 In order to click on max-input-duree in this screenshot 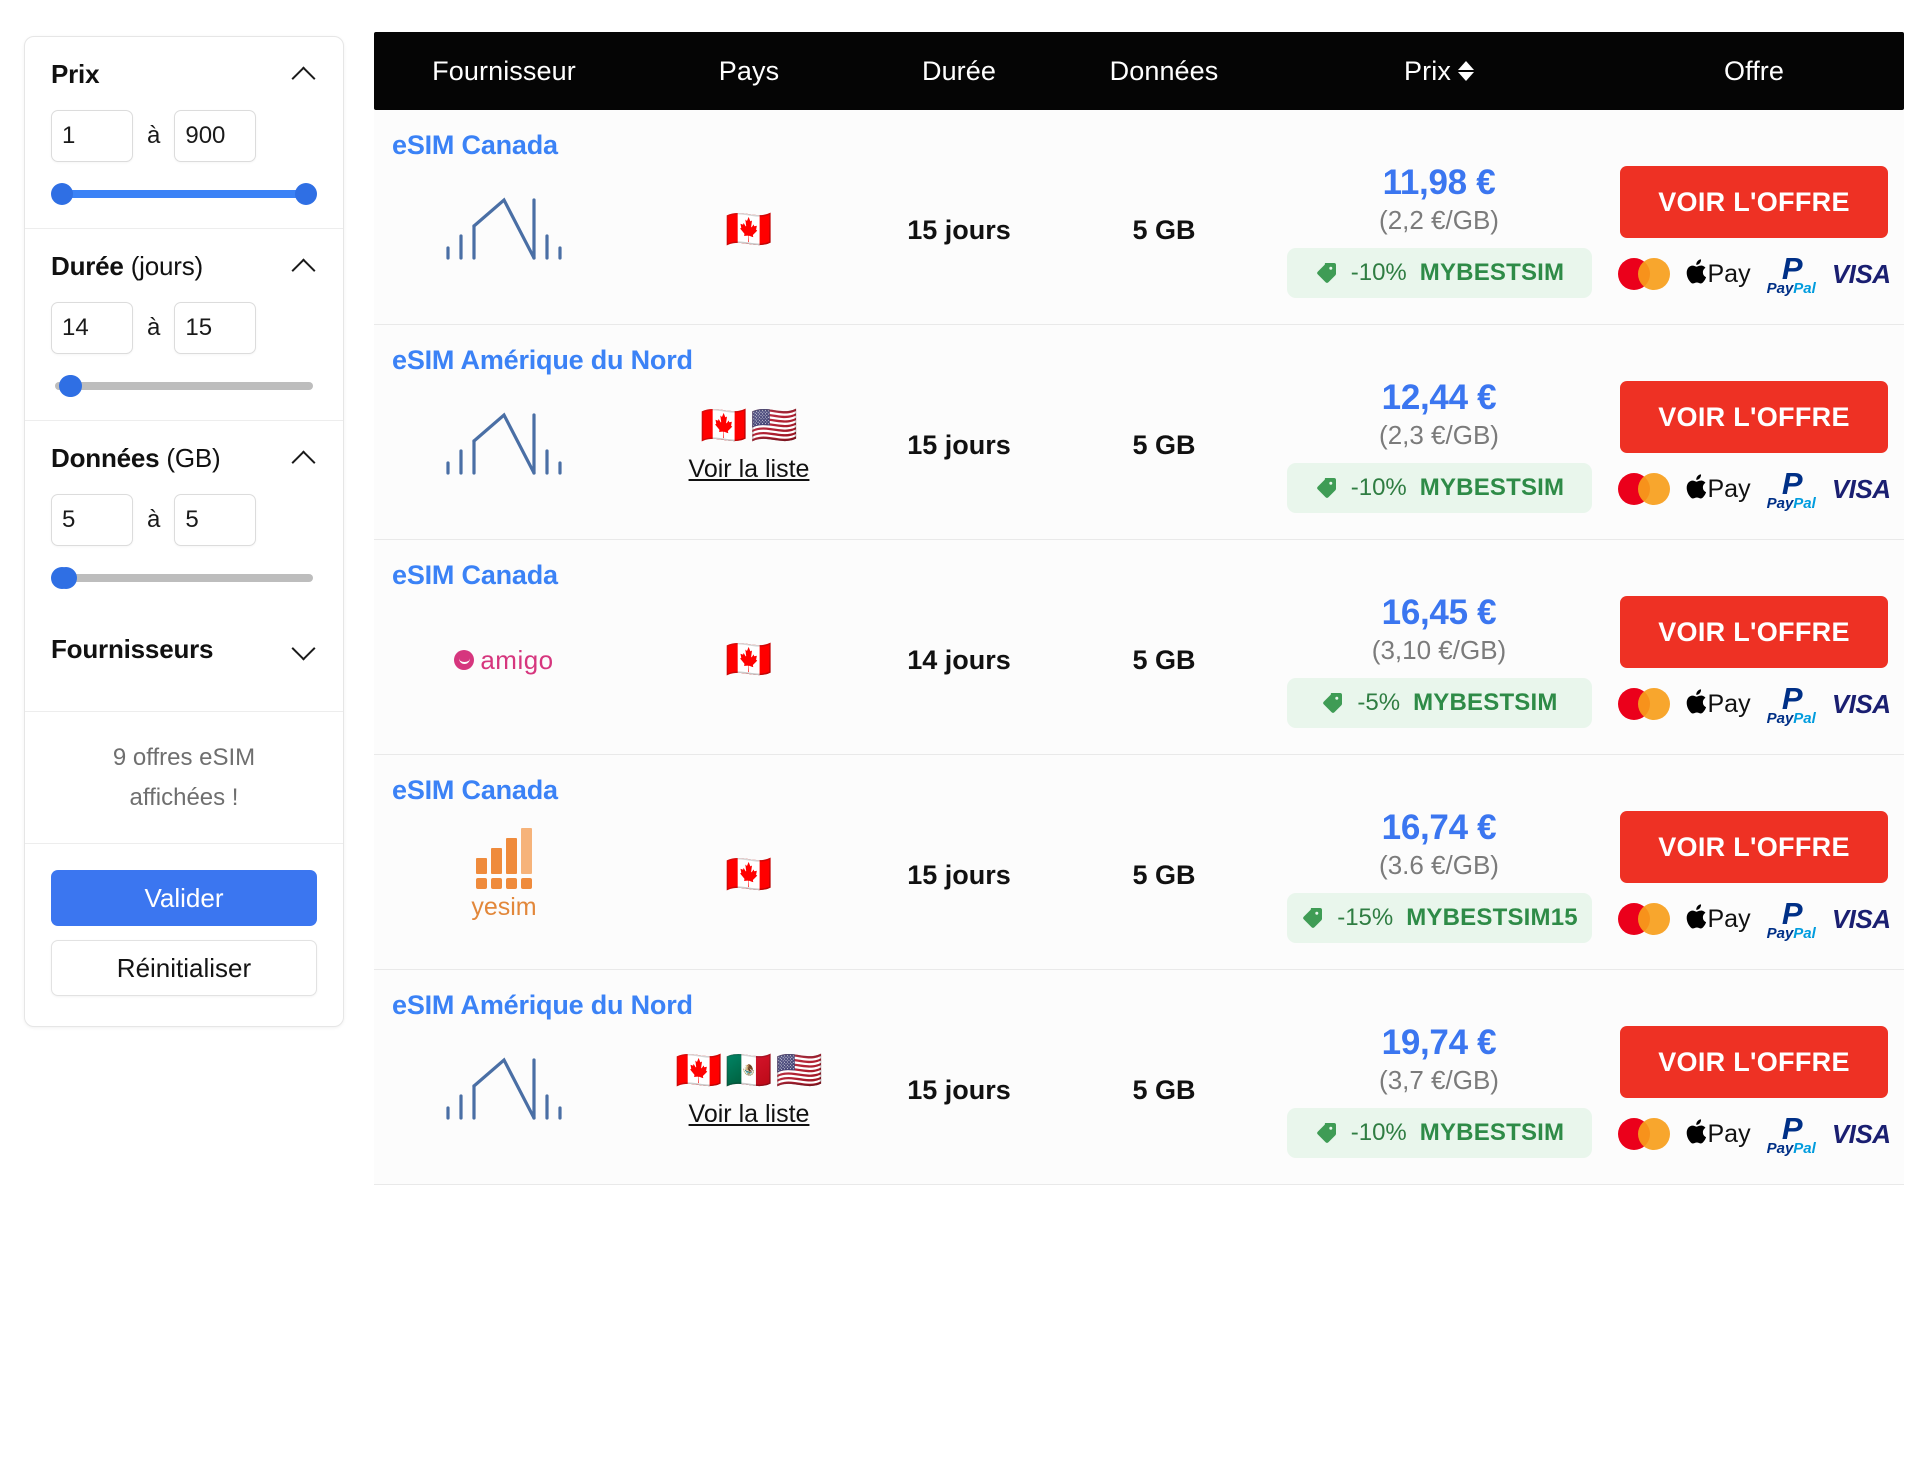, I will do `click(215, 328)`.